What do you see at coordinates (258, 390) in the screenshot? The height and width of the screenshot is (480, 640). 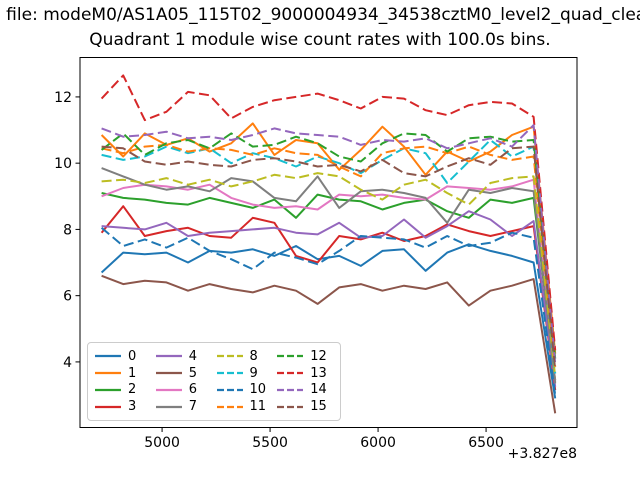 I see `legend-label: 10` at bounding box center [258, 390].